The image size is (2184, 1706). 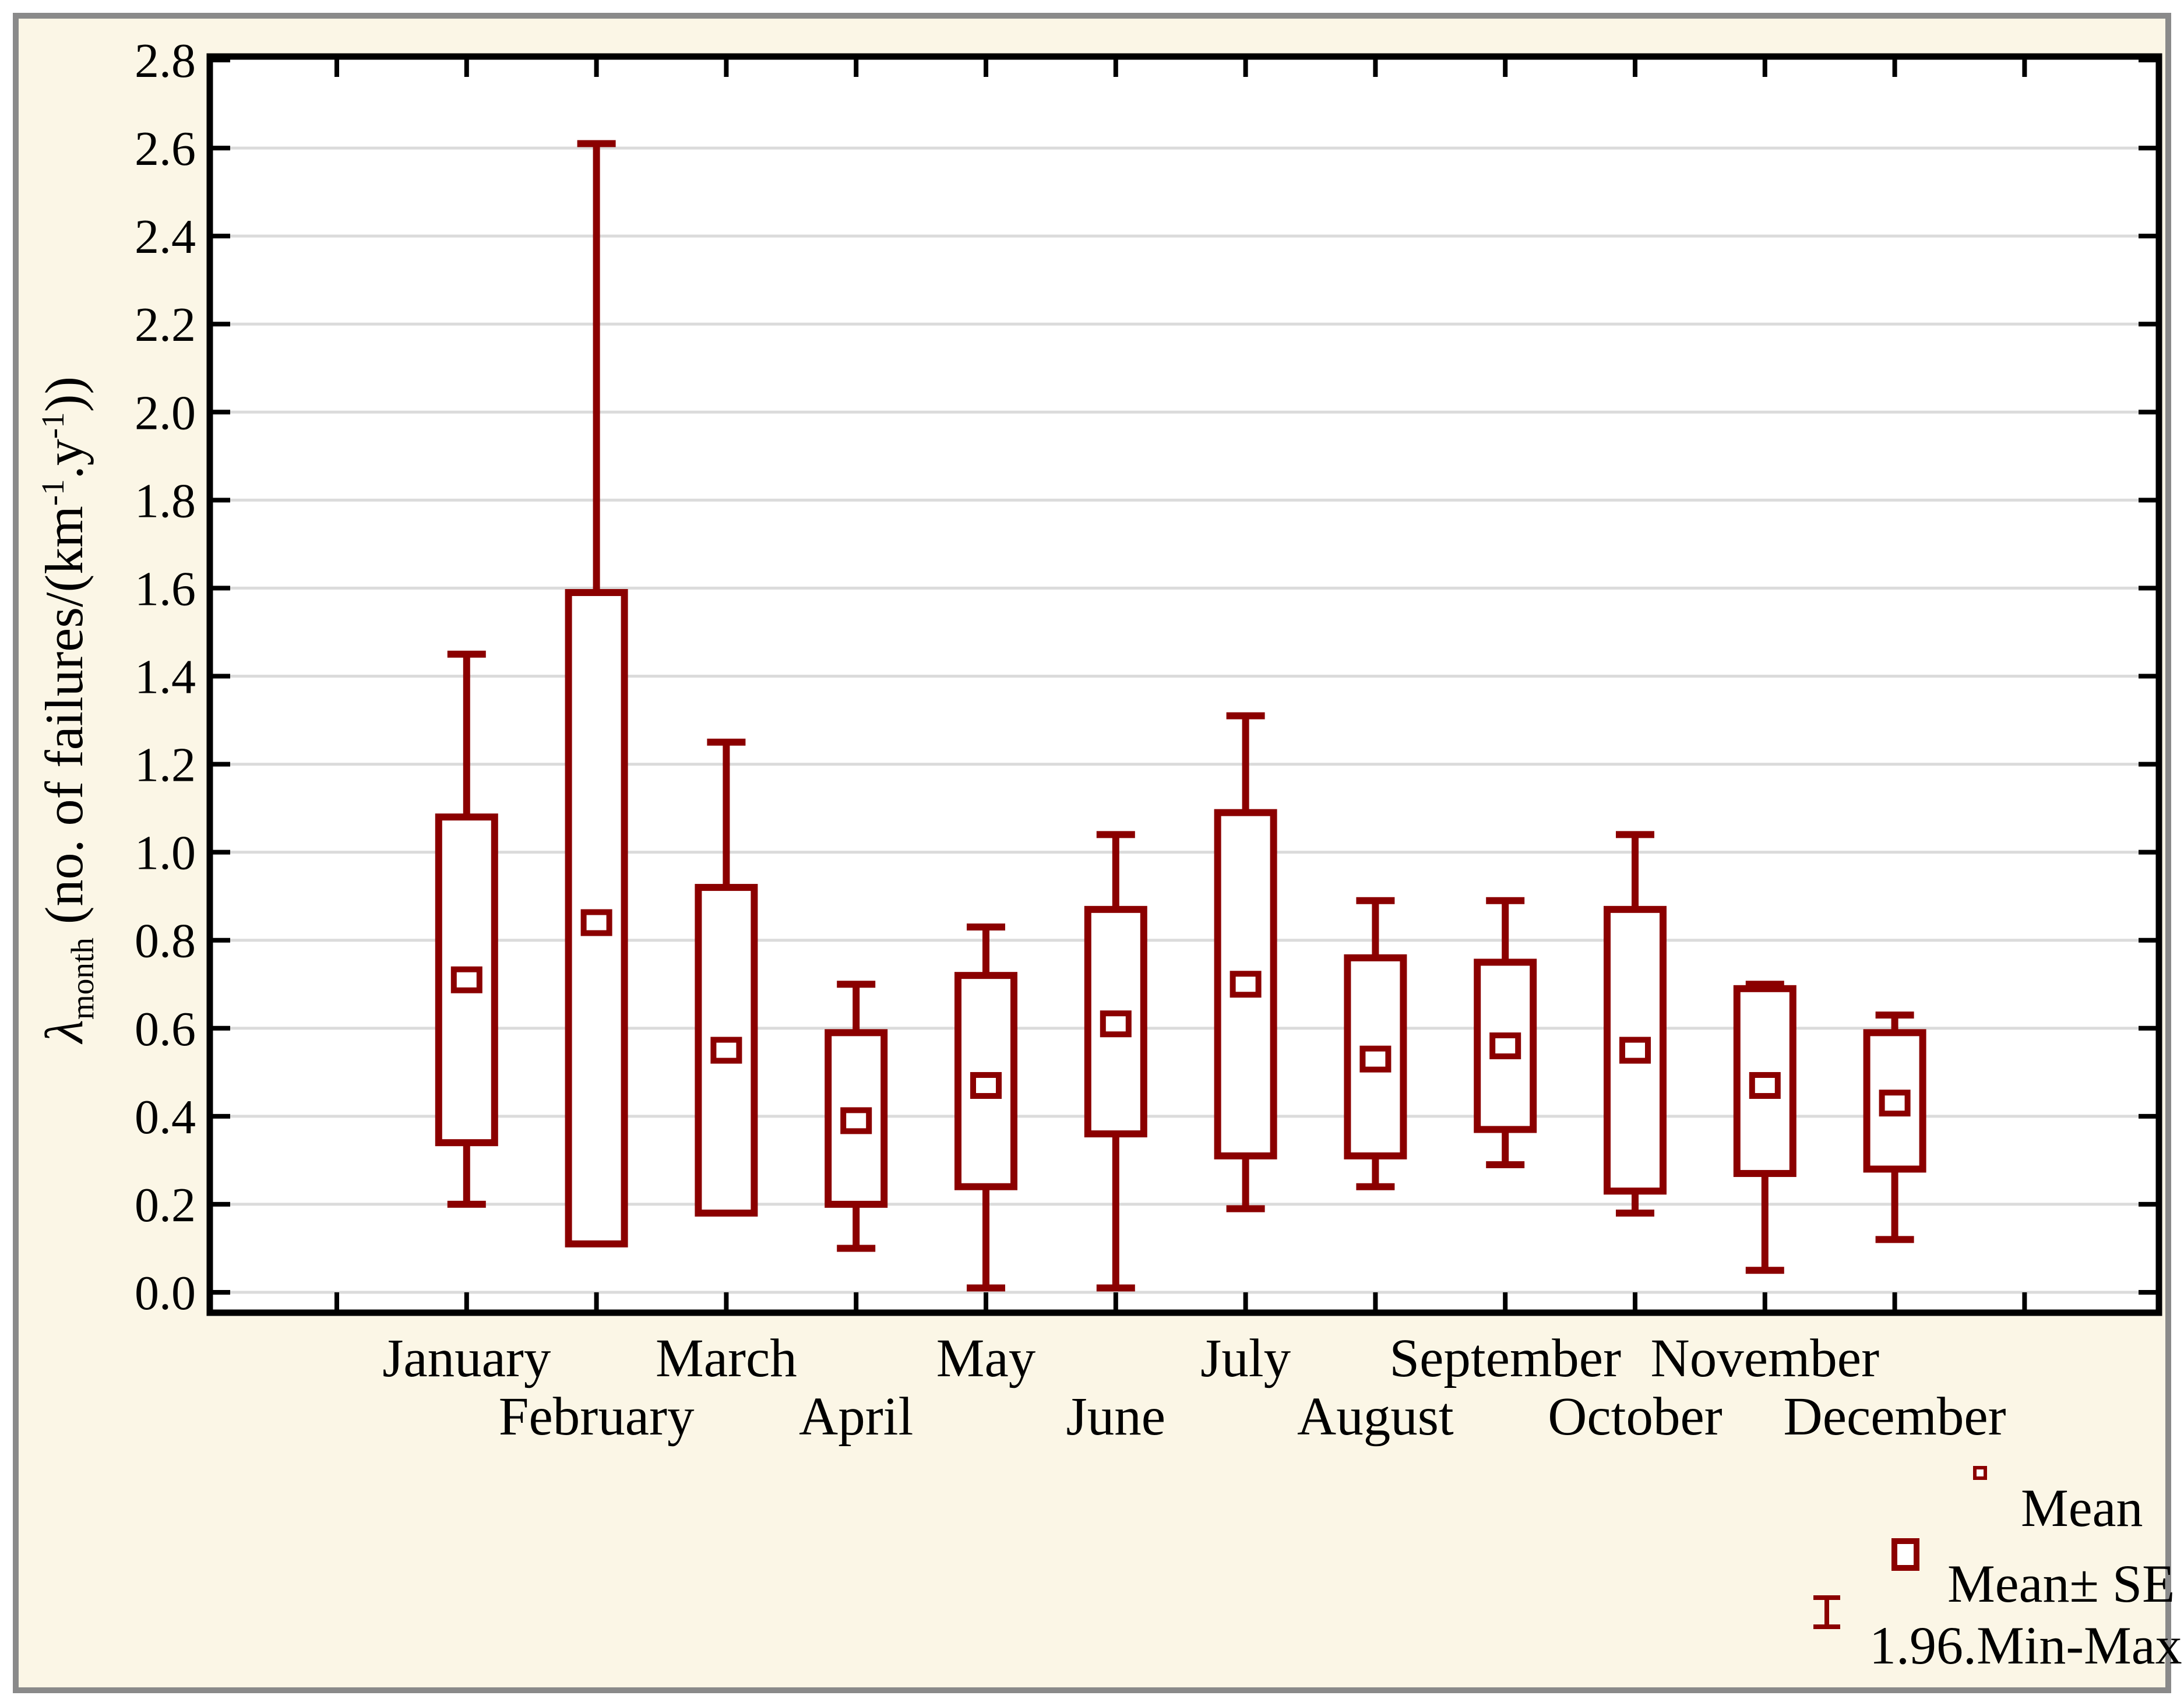 I want to click on y-tick-label-2.4: 2.4, so click(x=165, y=237).